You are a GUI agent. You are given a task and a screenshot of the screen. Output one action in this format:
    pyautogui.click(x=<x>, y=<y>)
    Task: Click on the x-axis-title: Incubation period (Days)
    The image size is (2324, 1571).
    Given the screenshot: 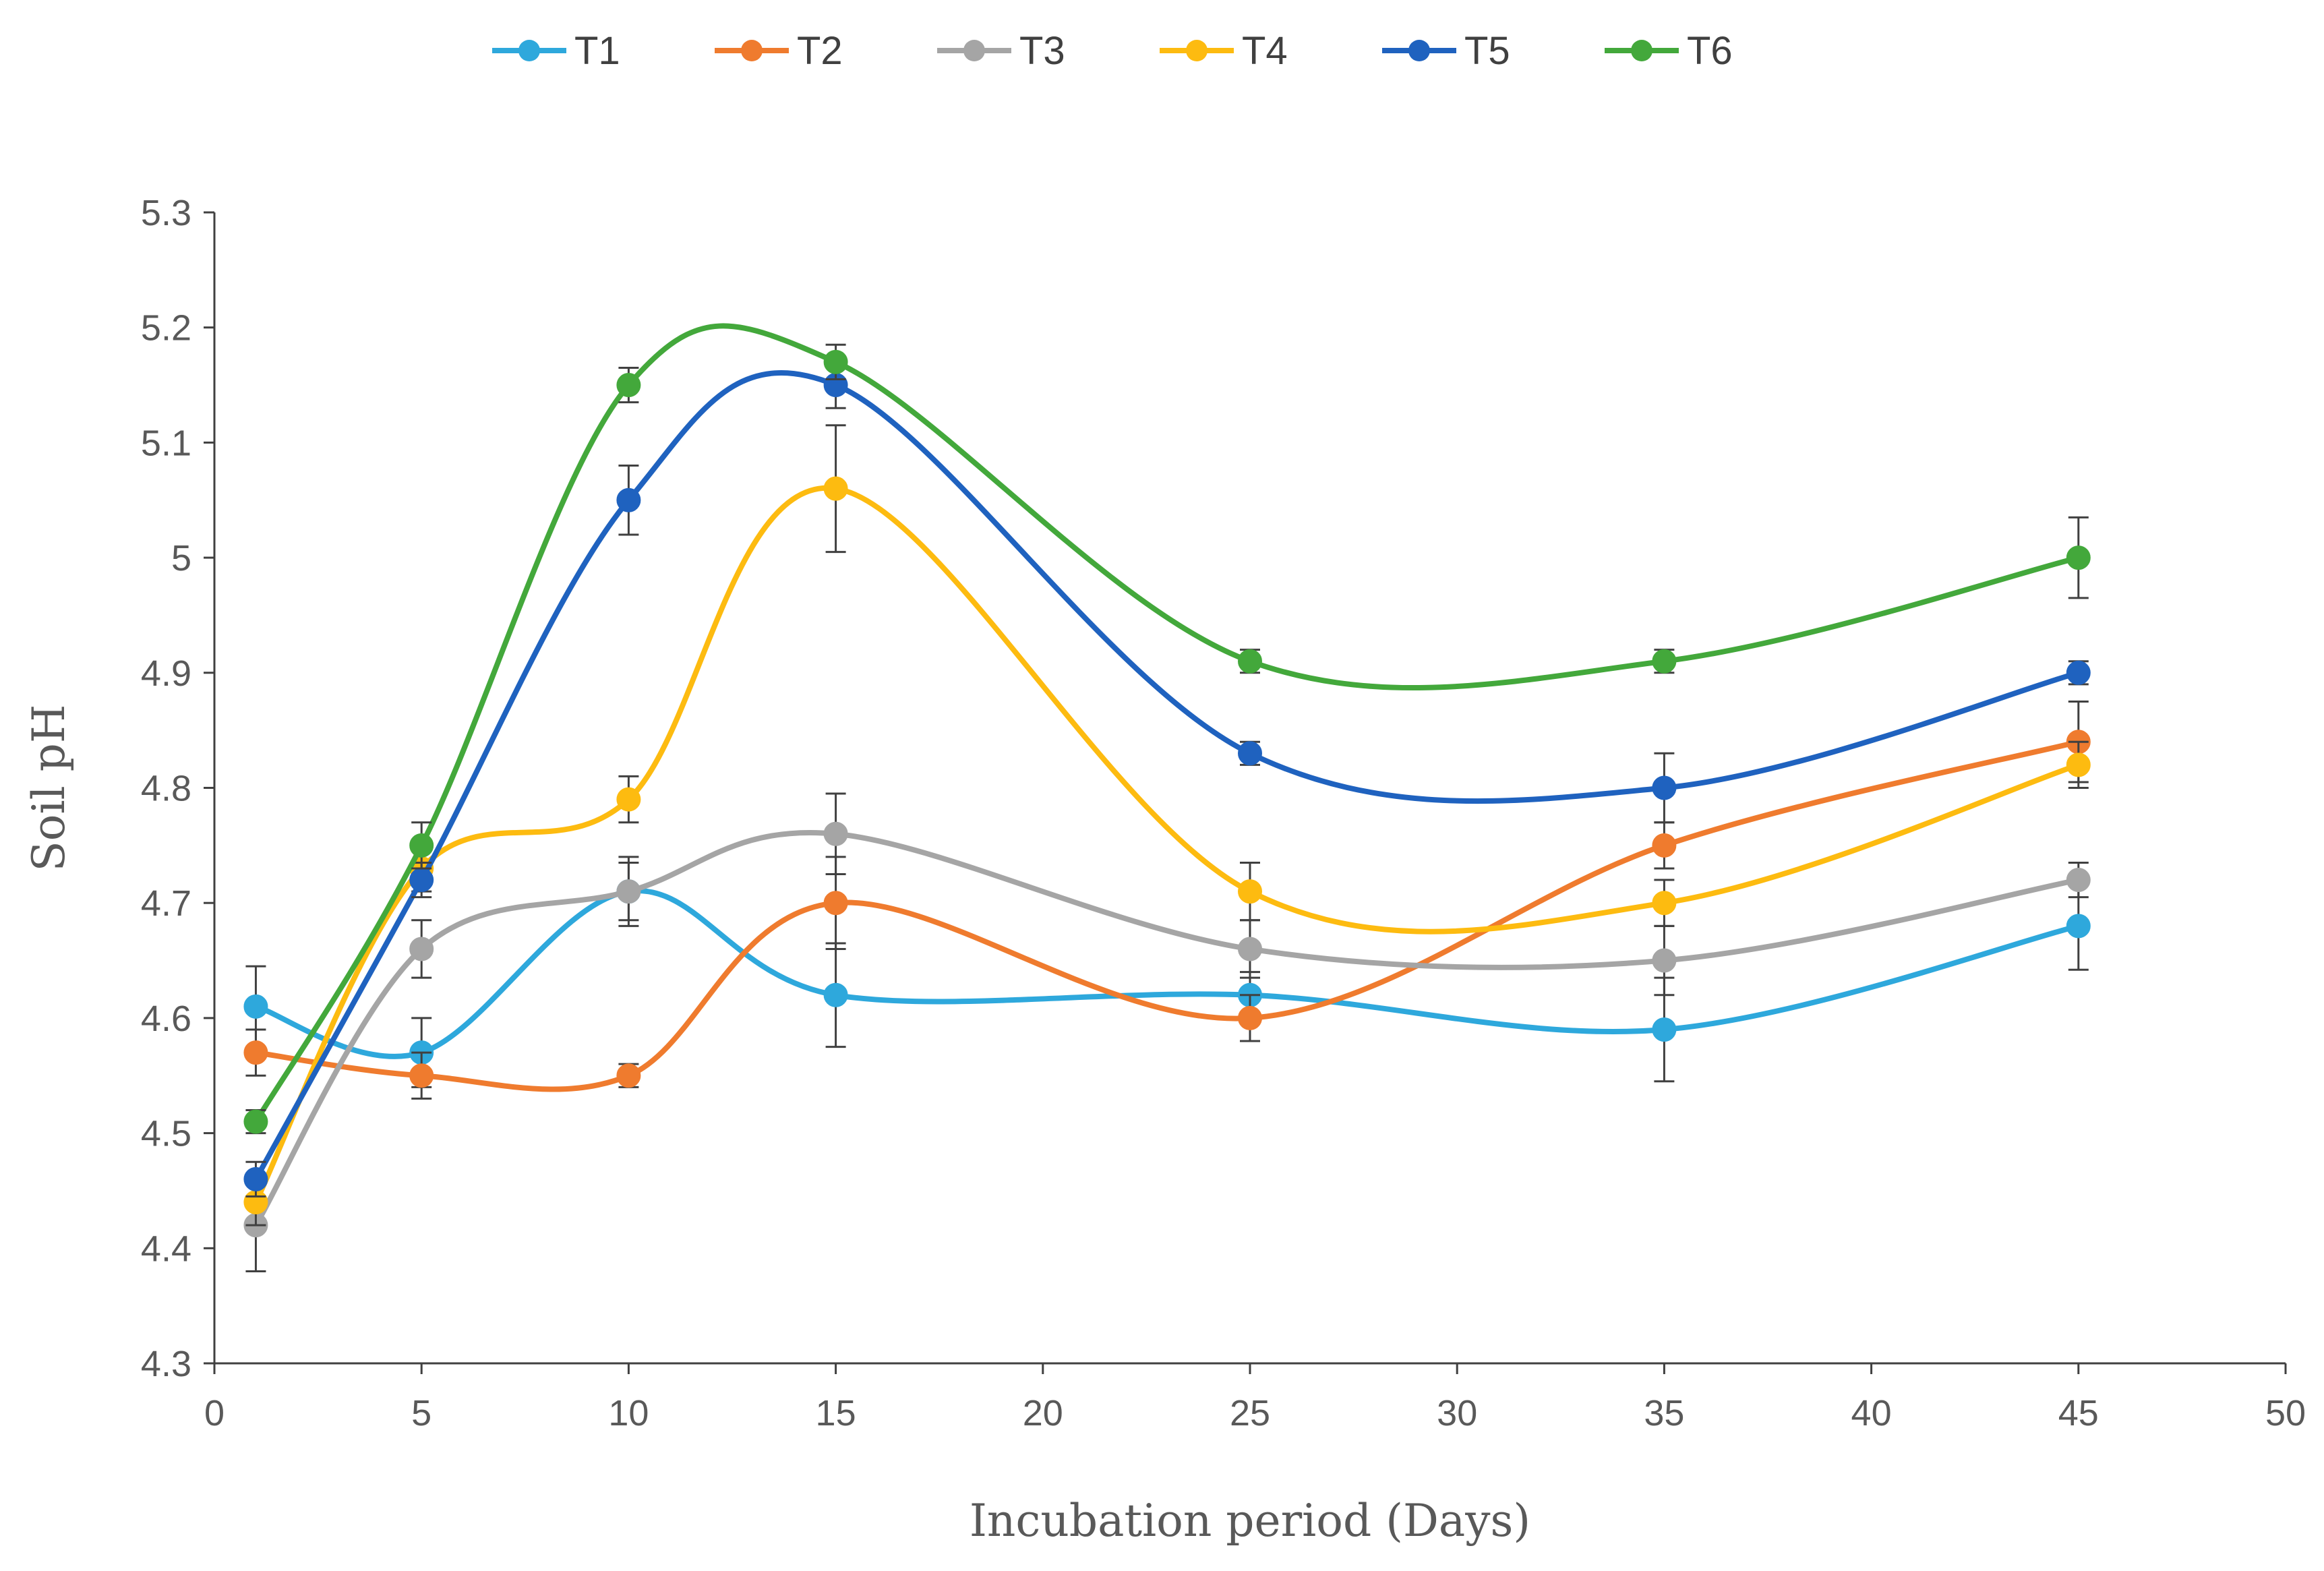 What is the action you would take?
    pyautogui.click(x=1250, y=1521)
    